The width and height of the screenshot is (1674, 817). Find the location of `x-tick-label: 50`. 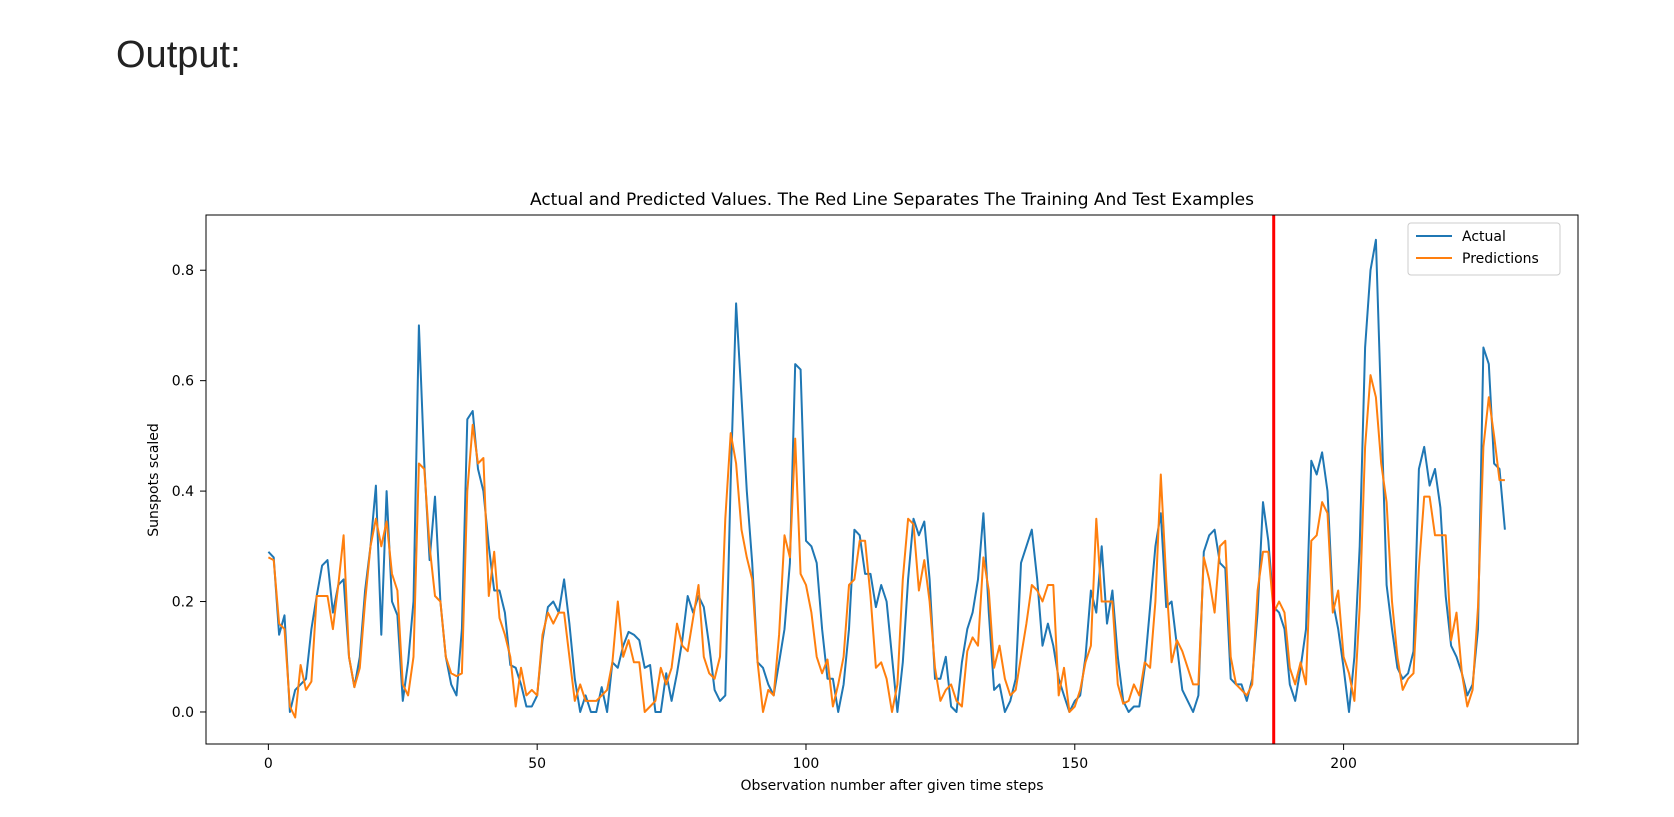

x-tick-label: 50 is located at coordinates (537, 764).